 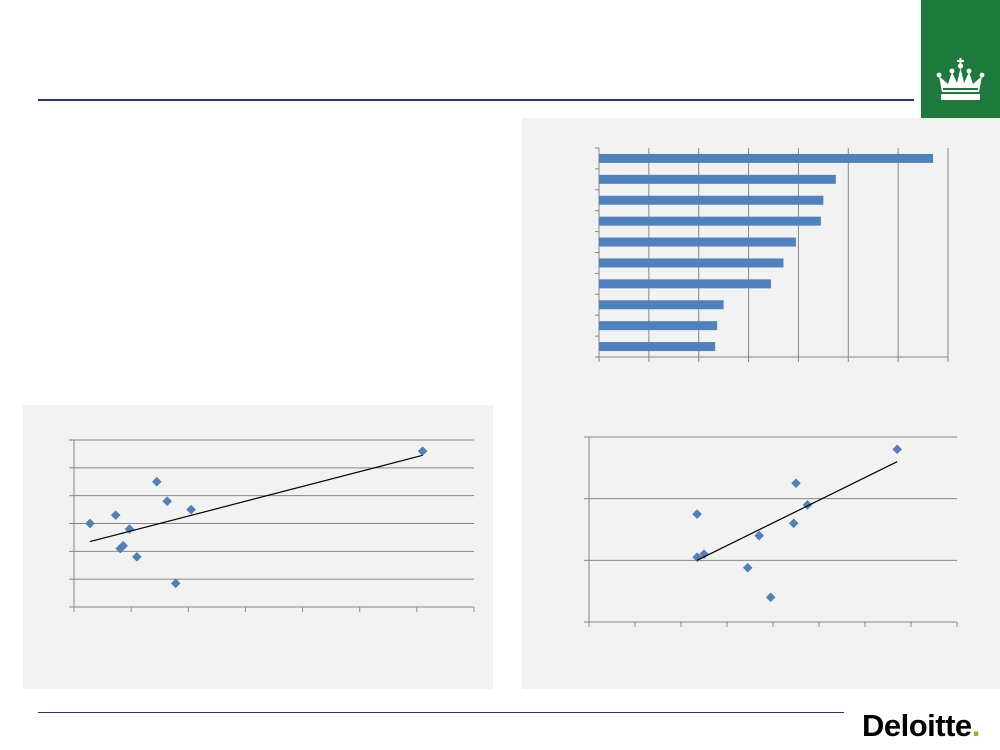 What do you see at coordinates (441, 712) in the screenshot?
I see `footer-divider` at bounding box center [441, 712].